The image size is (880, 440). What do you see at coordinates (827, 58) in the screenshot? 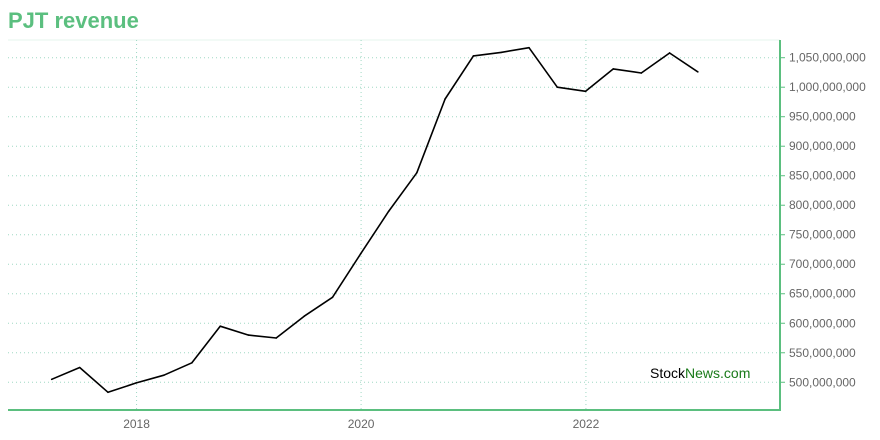
I see `y-tick-label: 1,050,000,000` at bounding box center [827, 58].